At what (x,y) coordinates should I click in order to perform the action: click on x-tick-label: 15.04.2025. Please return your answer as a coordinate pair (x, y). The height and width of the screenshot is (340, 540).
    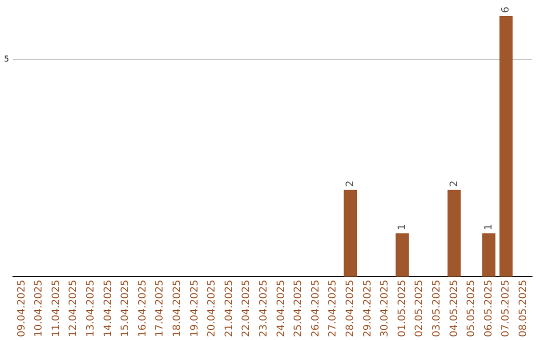
    Looking at the image, I should click on (126, 309).